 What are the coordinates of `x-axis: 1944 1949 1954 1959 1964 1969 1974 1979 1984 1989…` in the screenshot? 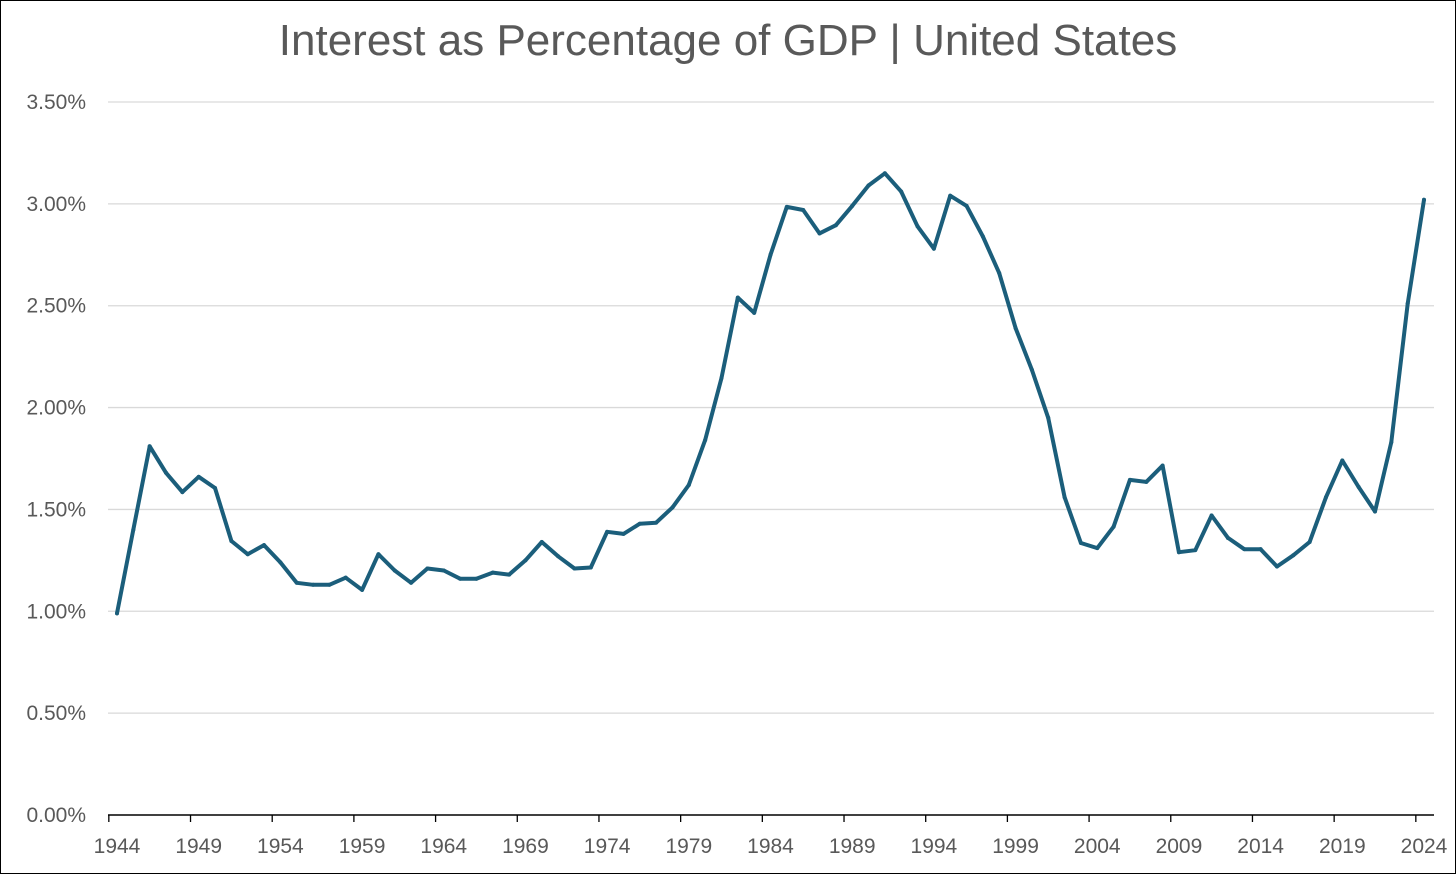 It's located at (771, 836).